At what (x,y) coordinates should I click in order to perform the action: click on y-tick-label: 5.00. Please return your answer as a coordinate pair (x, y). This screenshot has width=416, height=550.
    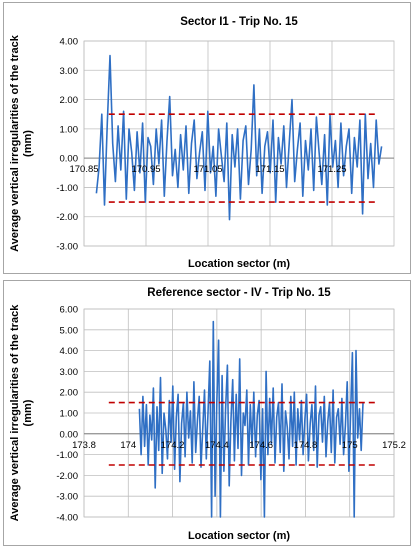
    Looking at the image, I should click on (69, 330).